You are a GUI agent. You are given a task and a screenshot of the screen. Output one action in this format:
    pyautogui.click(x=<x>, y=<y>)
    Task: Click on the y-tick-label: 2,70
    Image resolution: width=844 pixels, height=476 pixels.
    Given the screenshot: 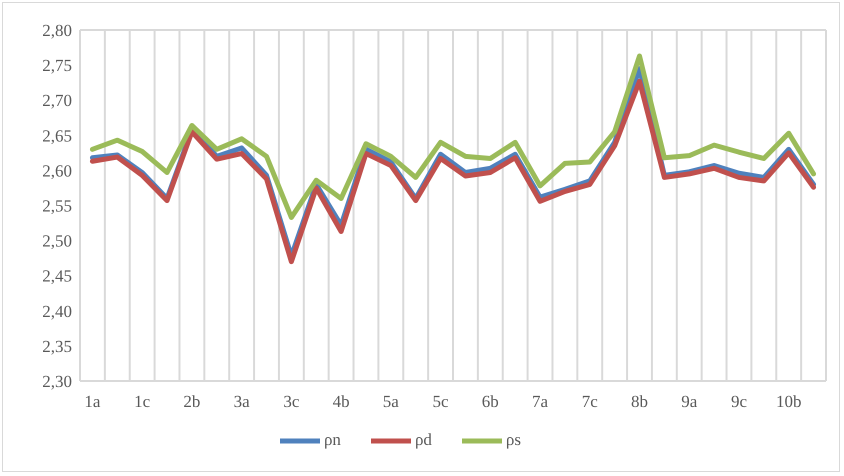 What is the action you would take?
    pyautogui.click(x=57, y=100)
    